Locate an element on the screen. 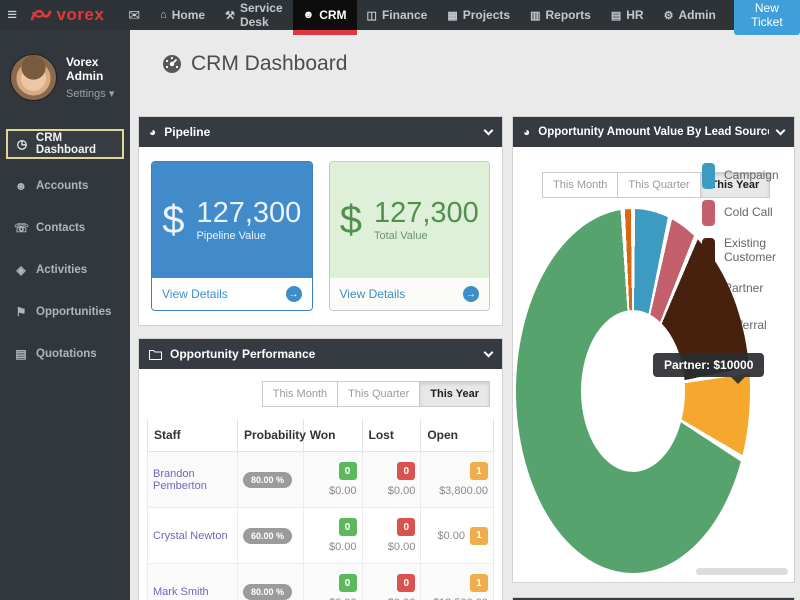 This screenshot has height=600, width=800. vorex-logo: vorex is located at coordinates (71, 15).